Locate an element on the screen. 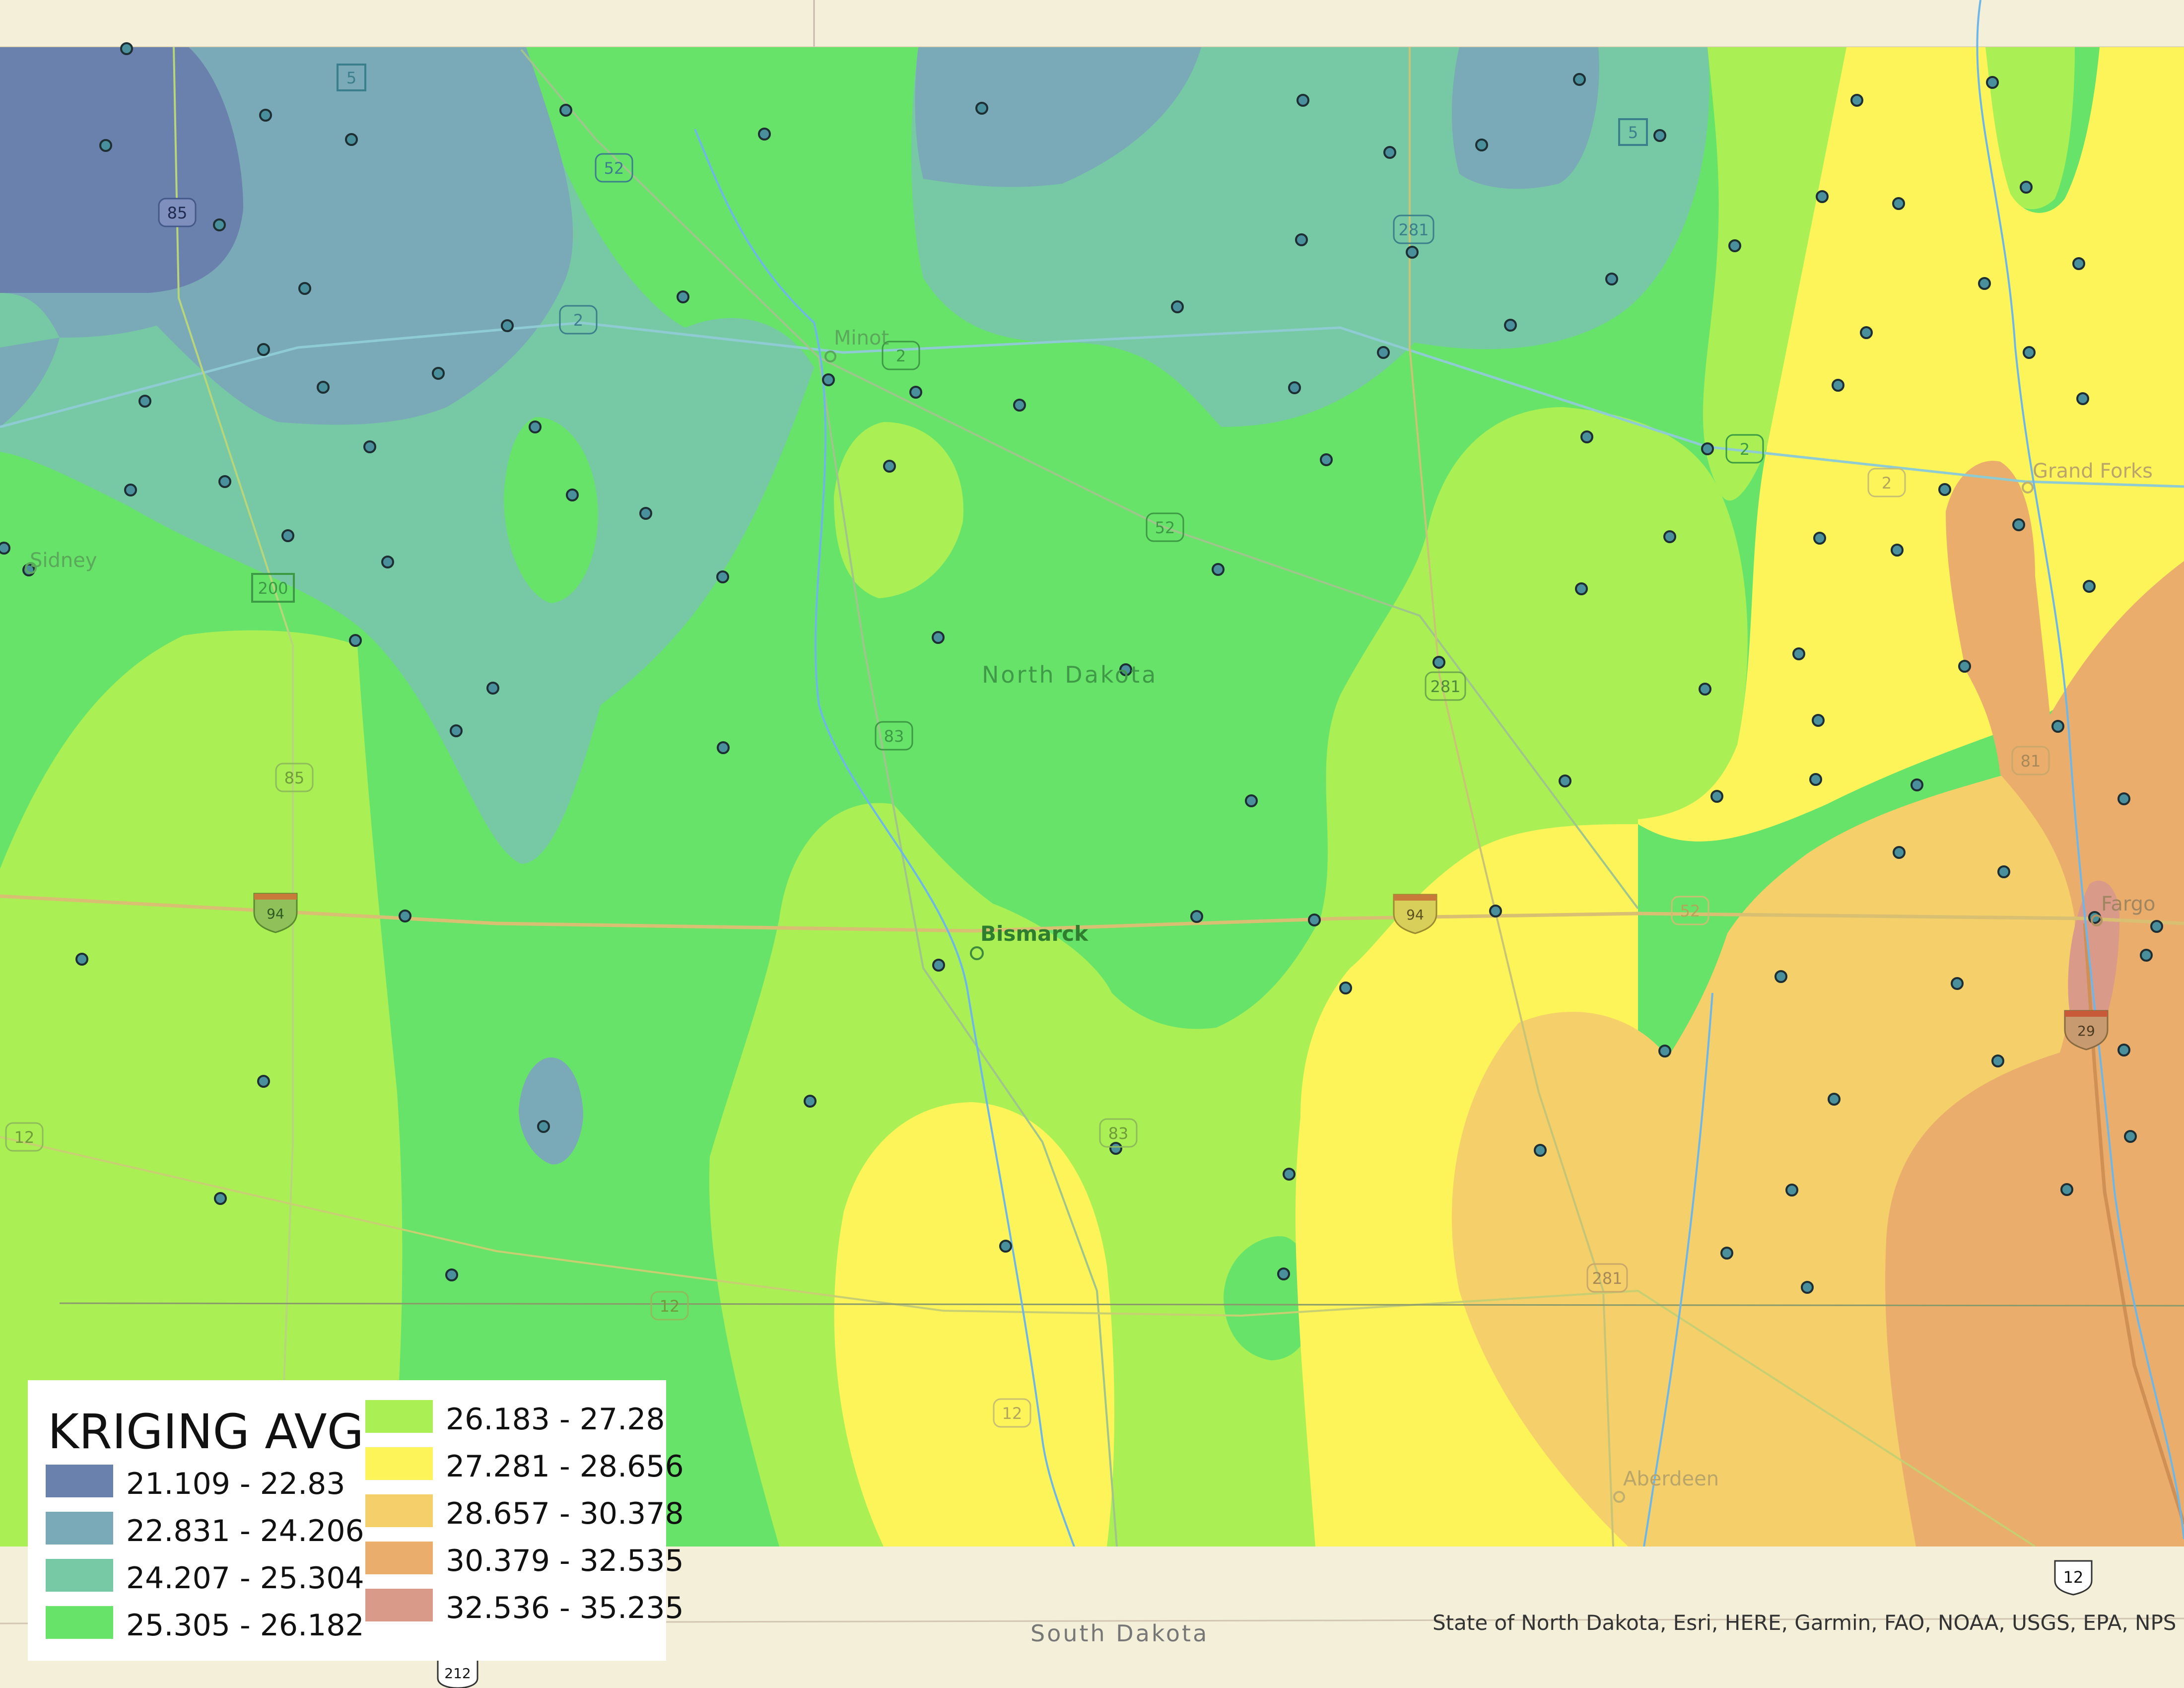 This screenshot has width=2184, height=1688. highway-shield-85: 85 is located at coordinates (177, 212).